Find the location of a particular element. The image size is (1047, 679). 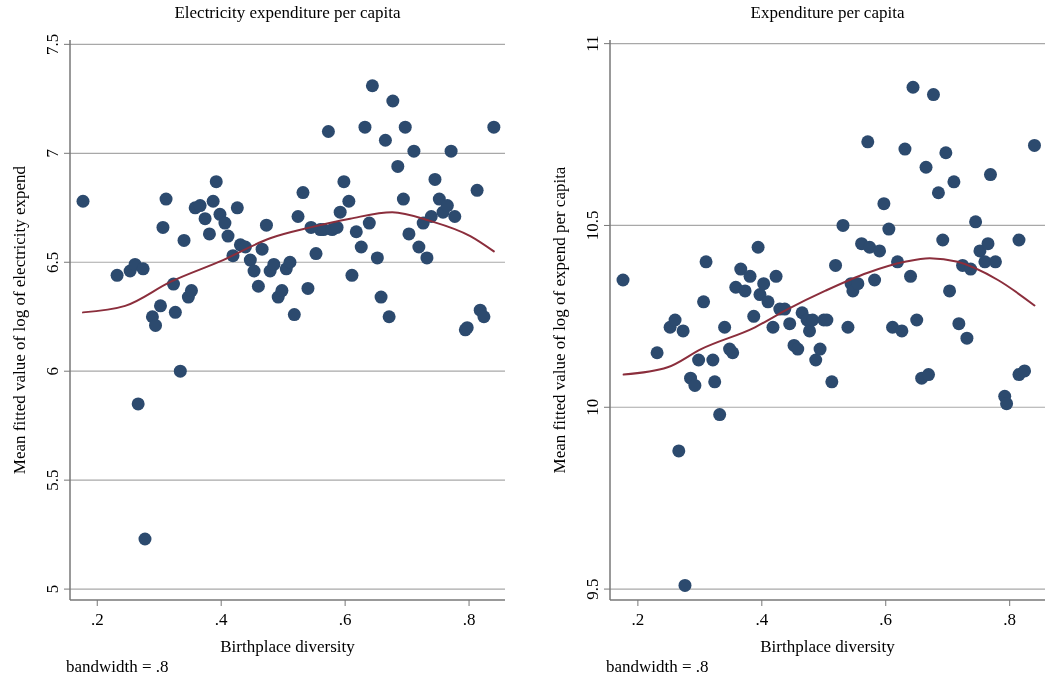

y-tick-label: 7.5 is located at coordinates (52, 44).